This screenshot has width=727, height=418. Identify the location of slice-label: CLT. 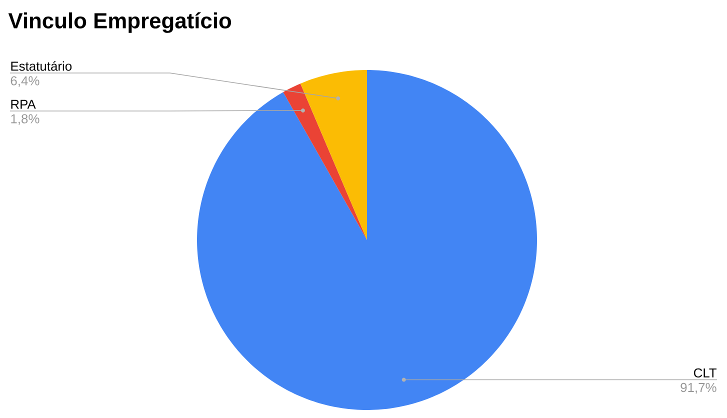
(705, 373).